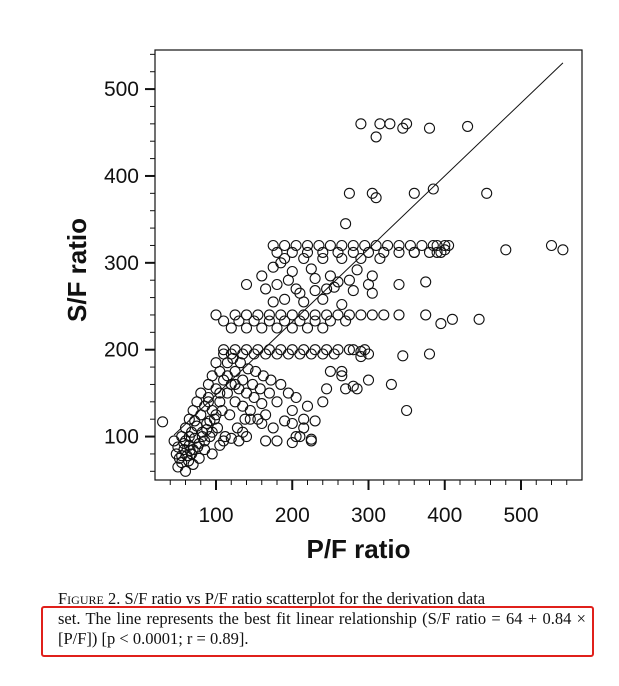 This screenshot has height=686, width=619. I want to click on caption-label: Figure 2., so click(89, 598).